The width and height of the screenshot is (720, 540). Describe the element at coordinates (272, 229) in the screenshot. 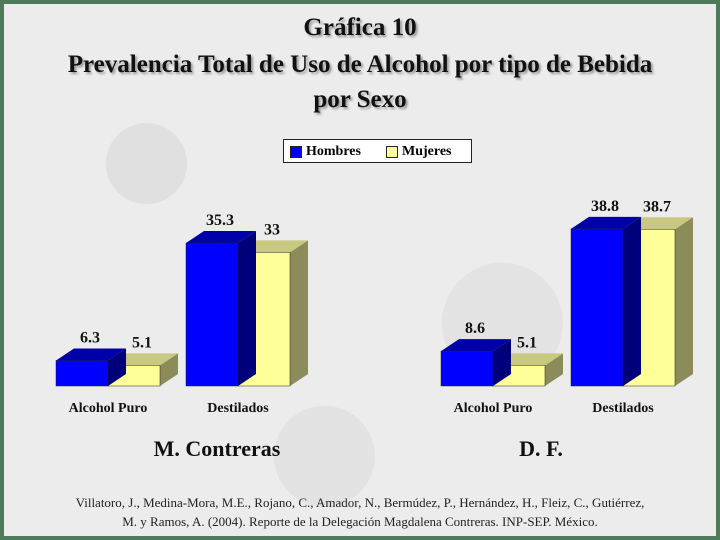

I see `data-label-contreras-mujeres-1: 33` at that location.